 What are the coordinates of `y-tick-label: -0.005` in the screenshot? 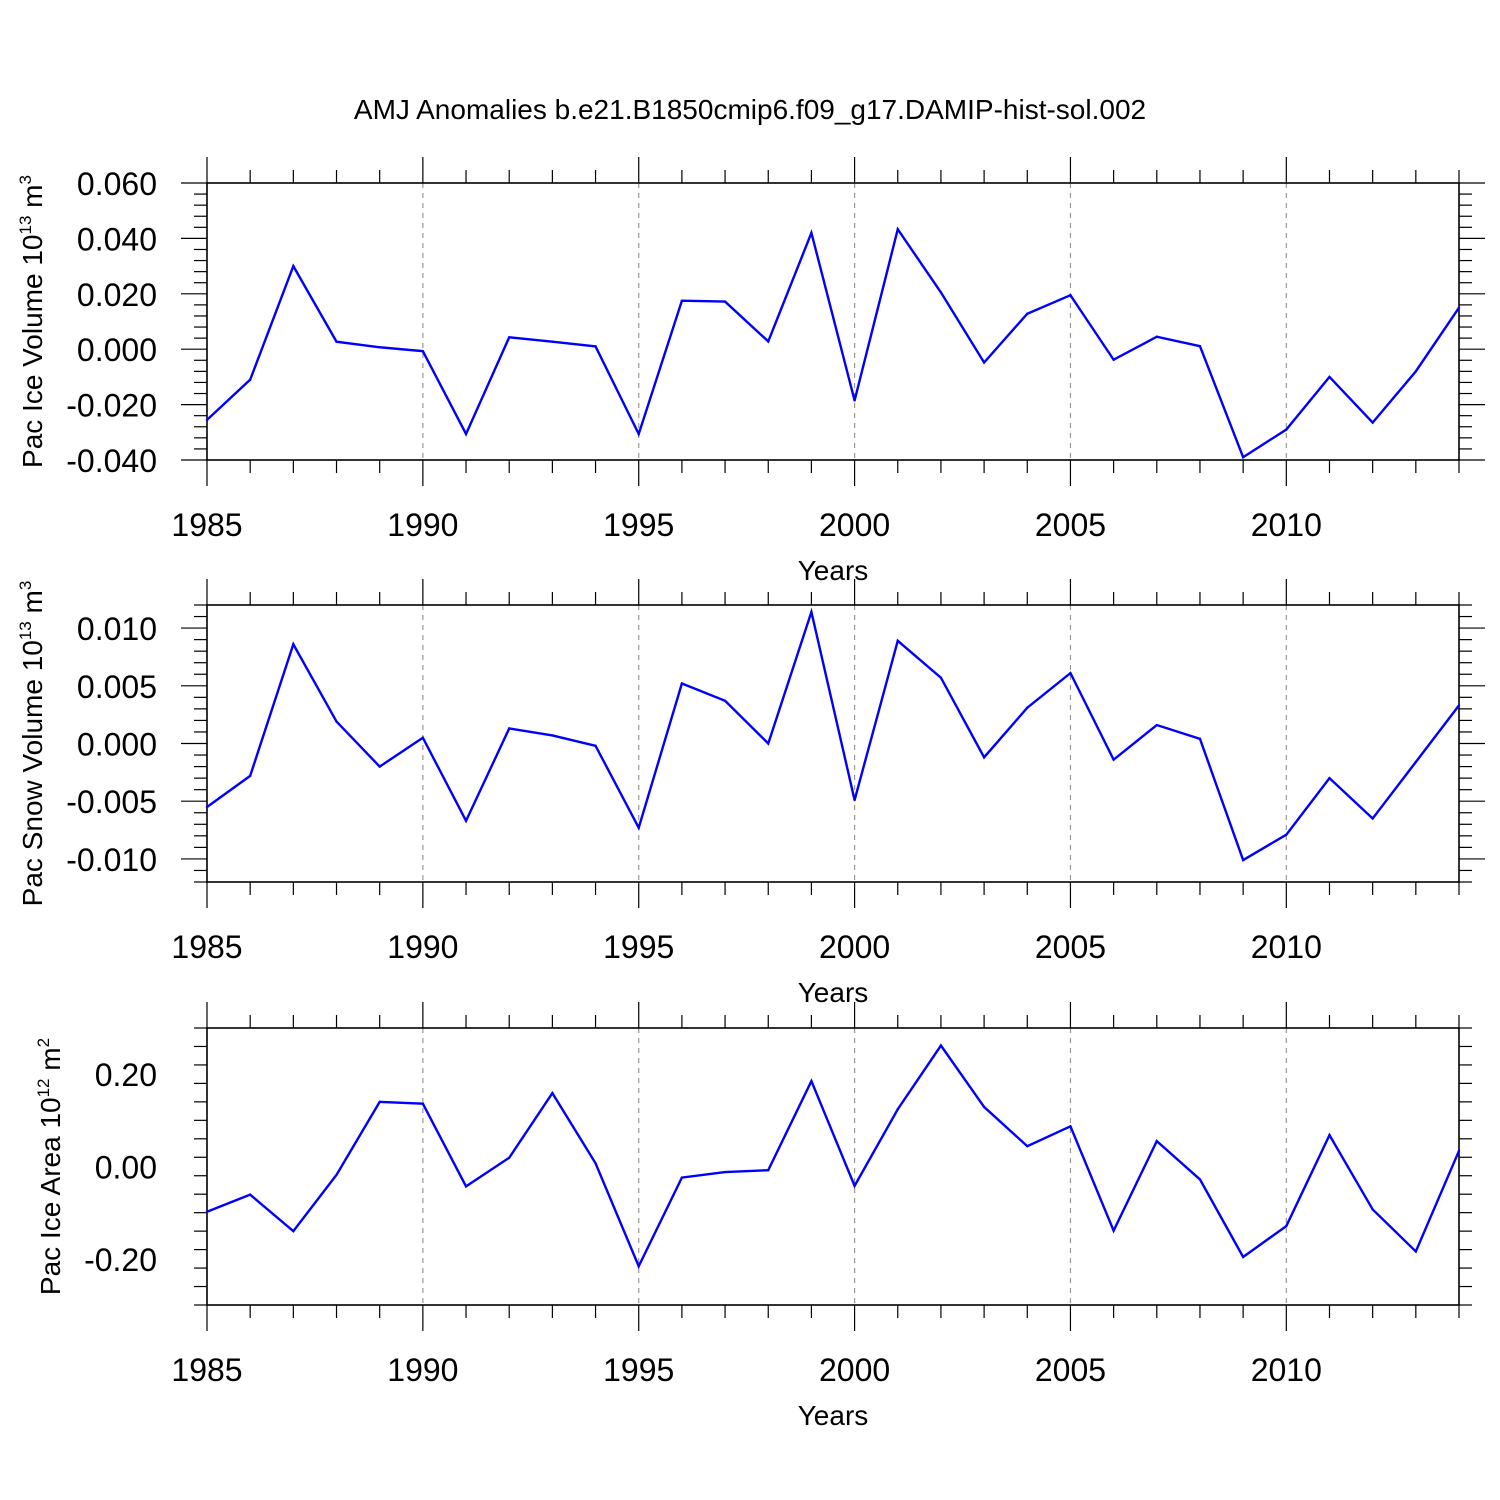 It's located at (111, 802).